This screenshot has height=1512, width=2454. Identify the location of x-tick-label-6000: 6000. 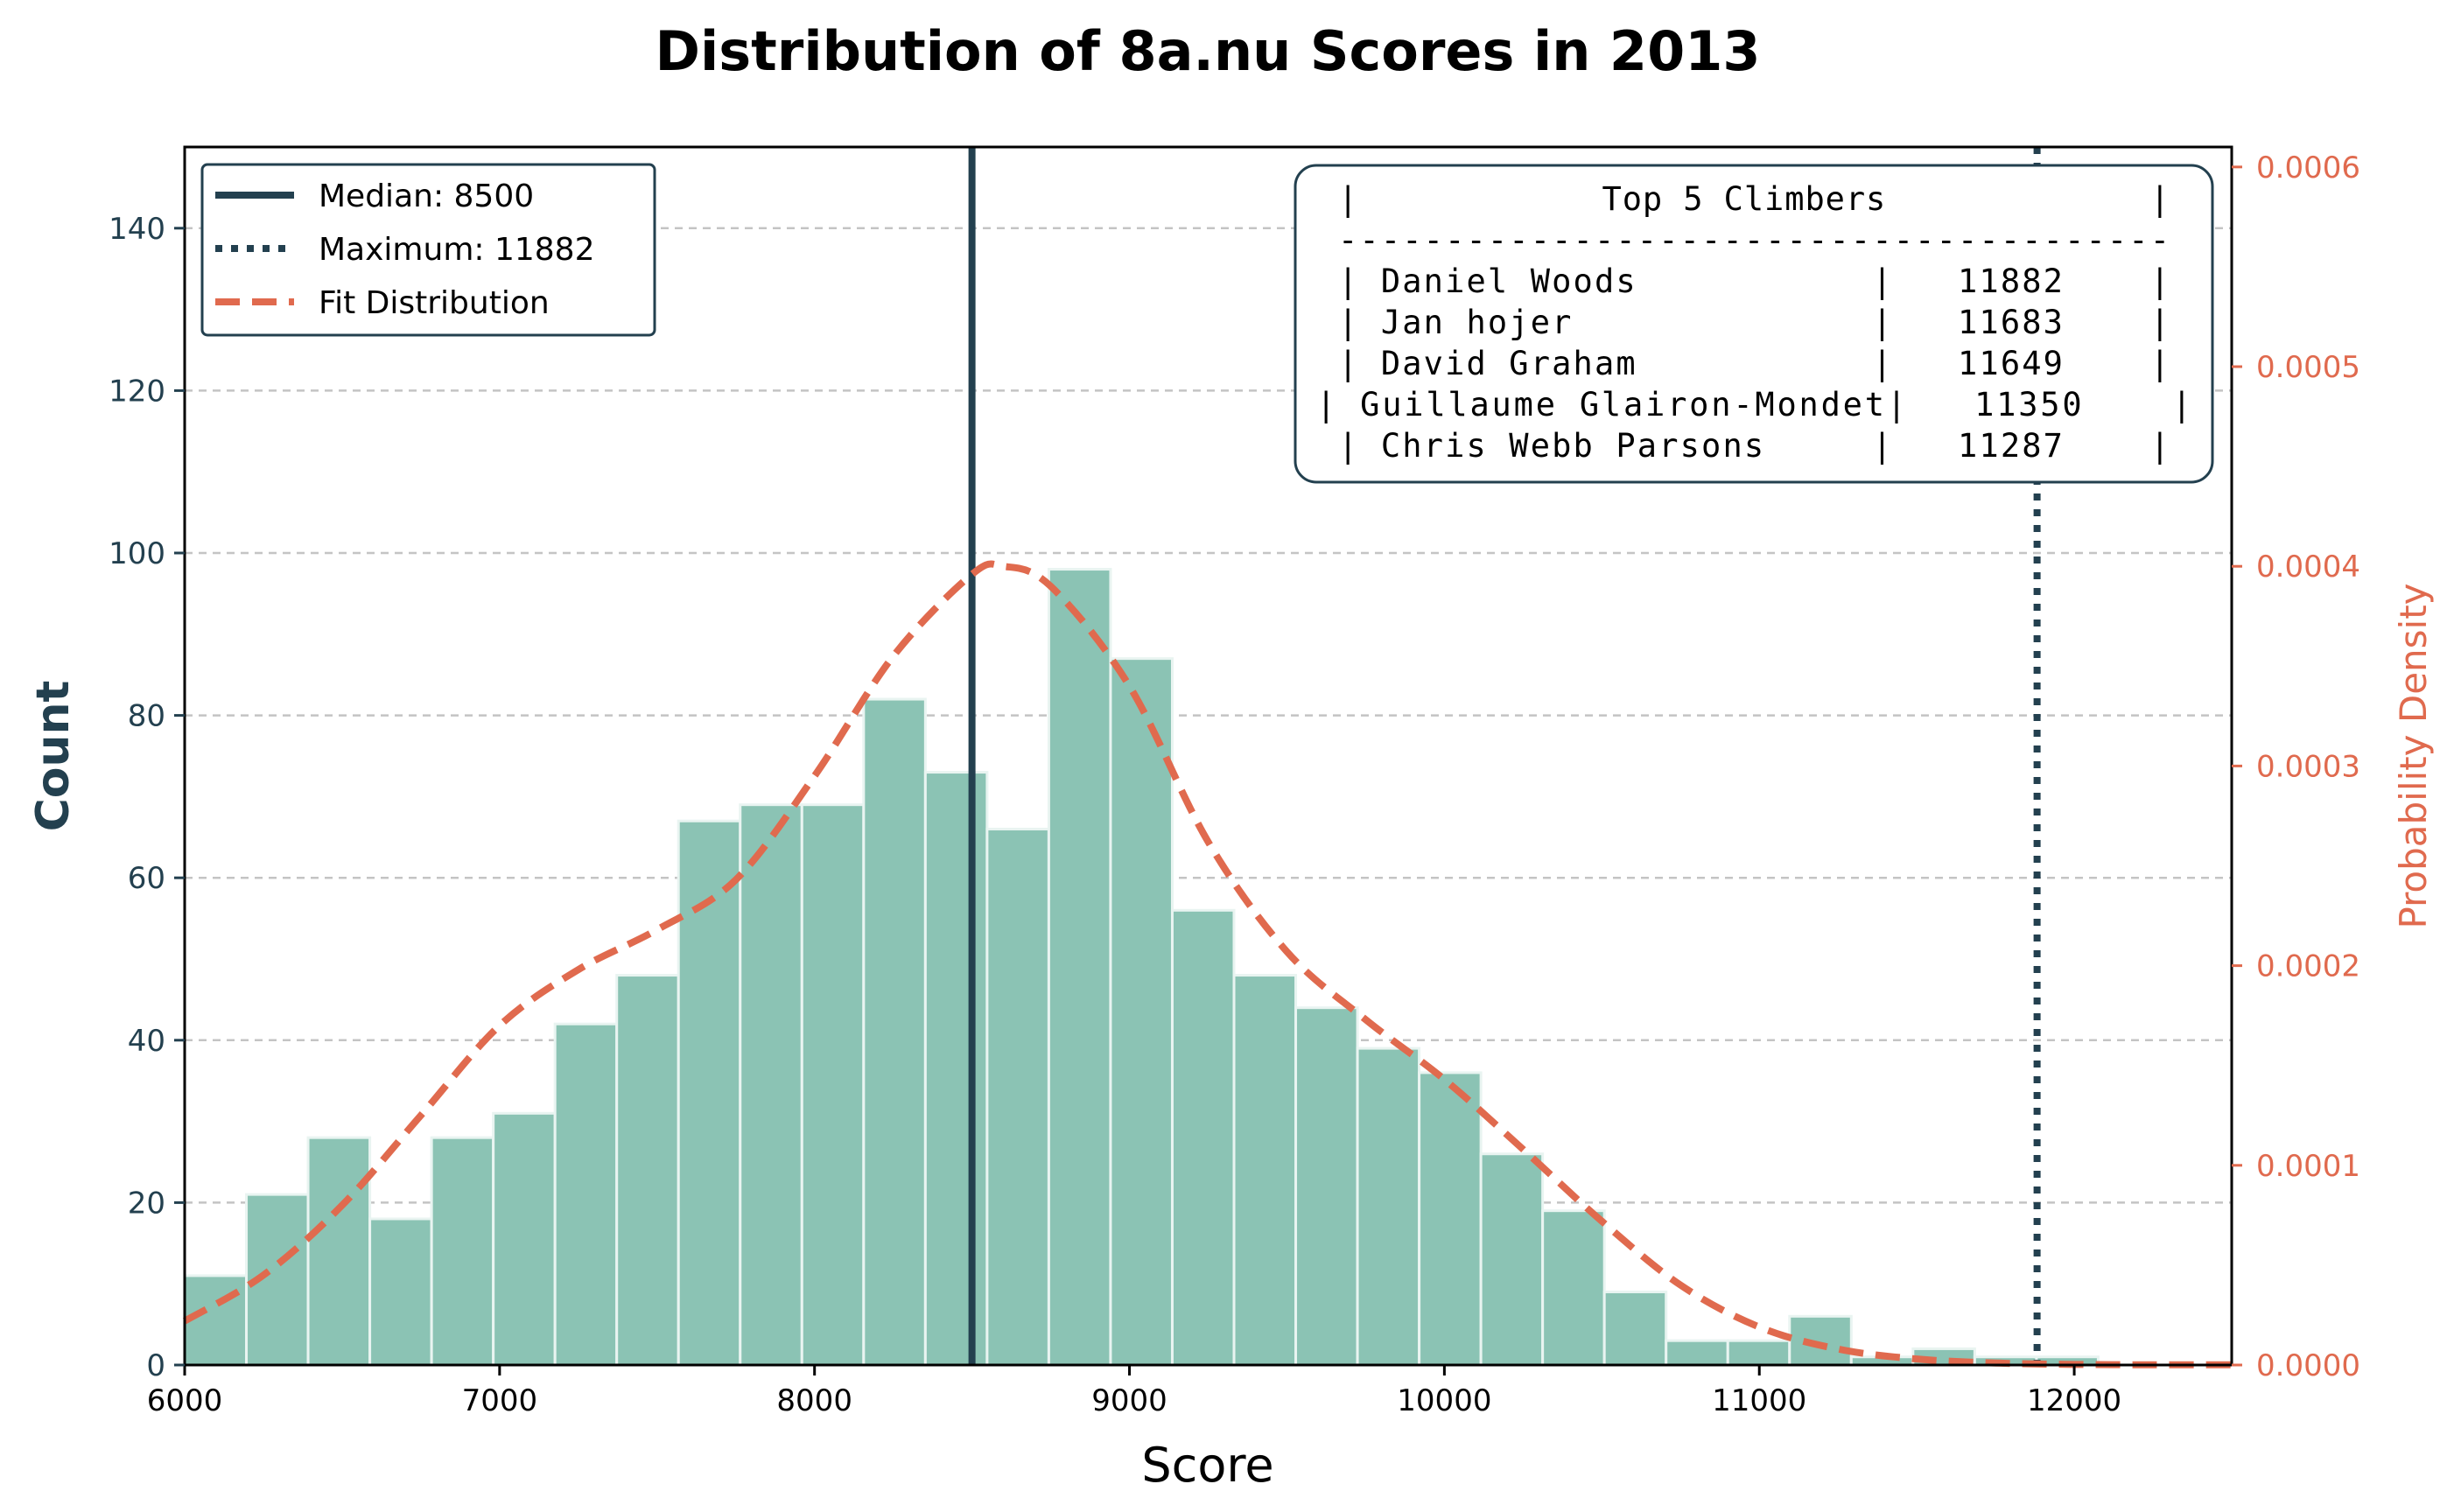
(185, 1400).